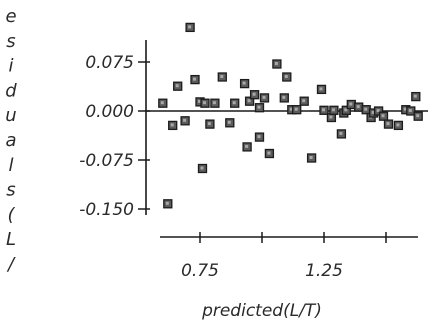  Describe the element at coordinates (10, 140) in the screenshot. I see `y-axis-title-char: a` at that location.